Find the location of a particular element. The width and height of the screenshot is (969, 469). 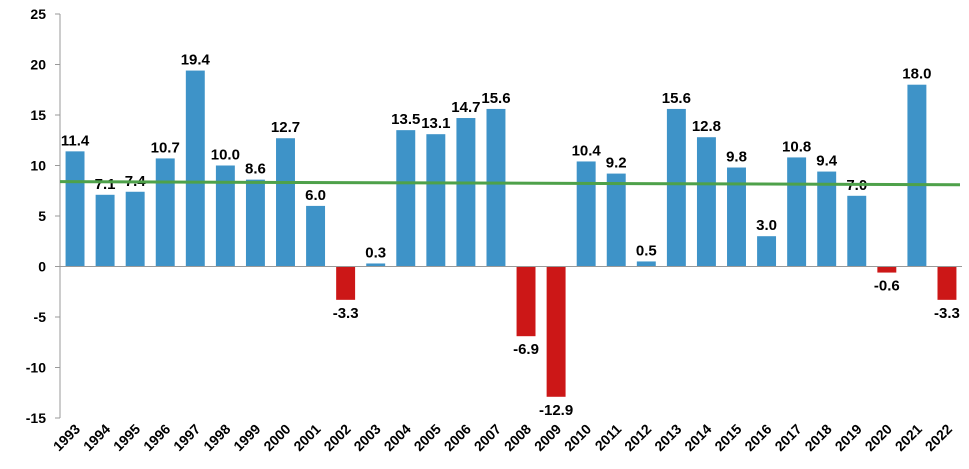

data-label: 10.8 is located at coordinates (796, 146).